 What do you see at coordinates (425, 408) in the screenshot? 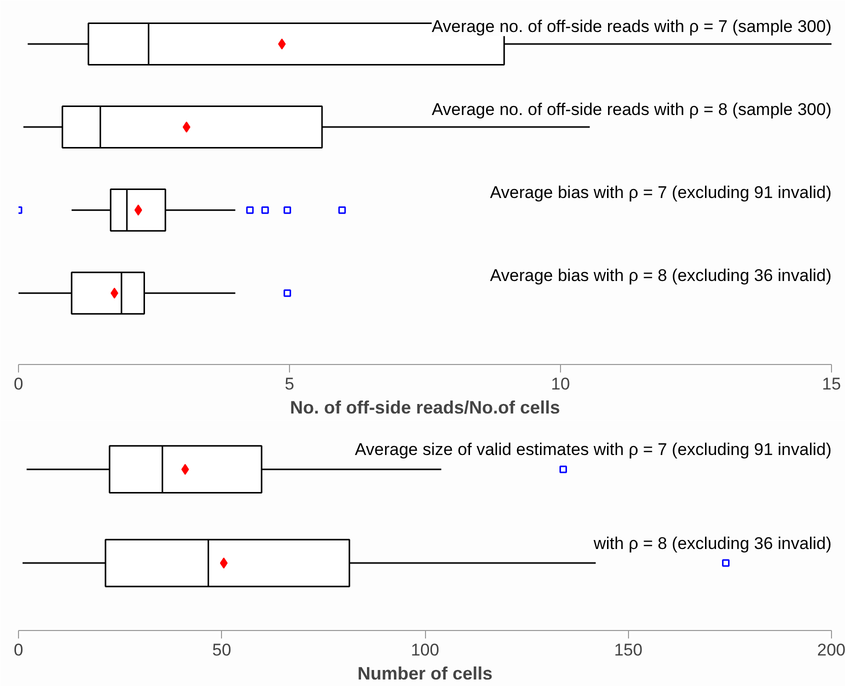
I see `x-axis-title: No. of off-side reads/No.of cells` at bounding box center [425, 408].